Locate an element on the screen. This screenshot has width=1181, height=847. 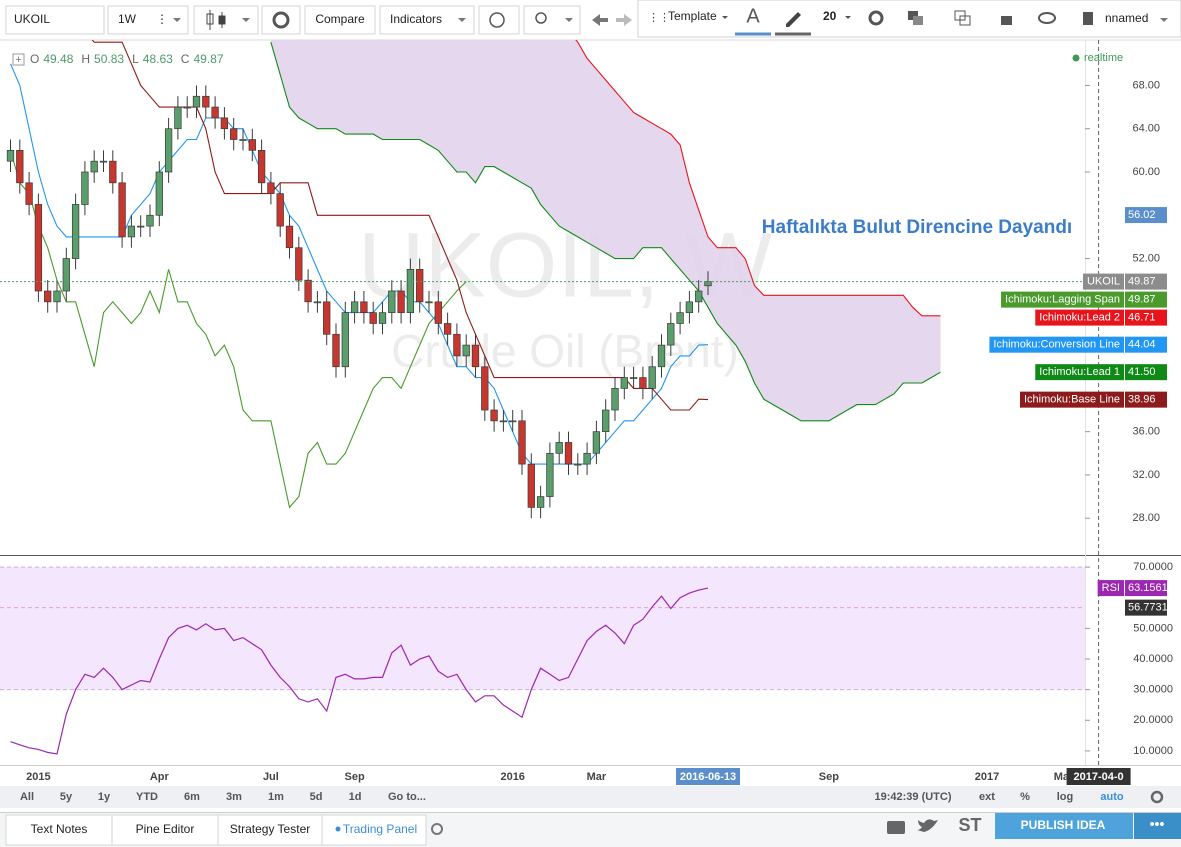
text-color-icon: A is located at coordinates (753, 16).